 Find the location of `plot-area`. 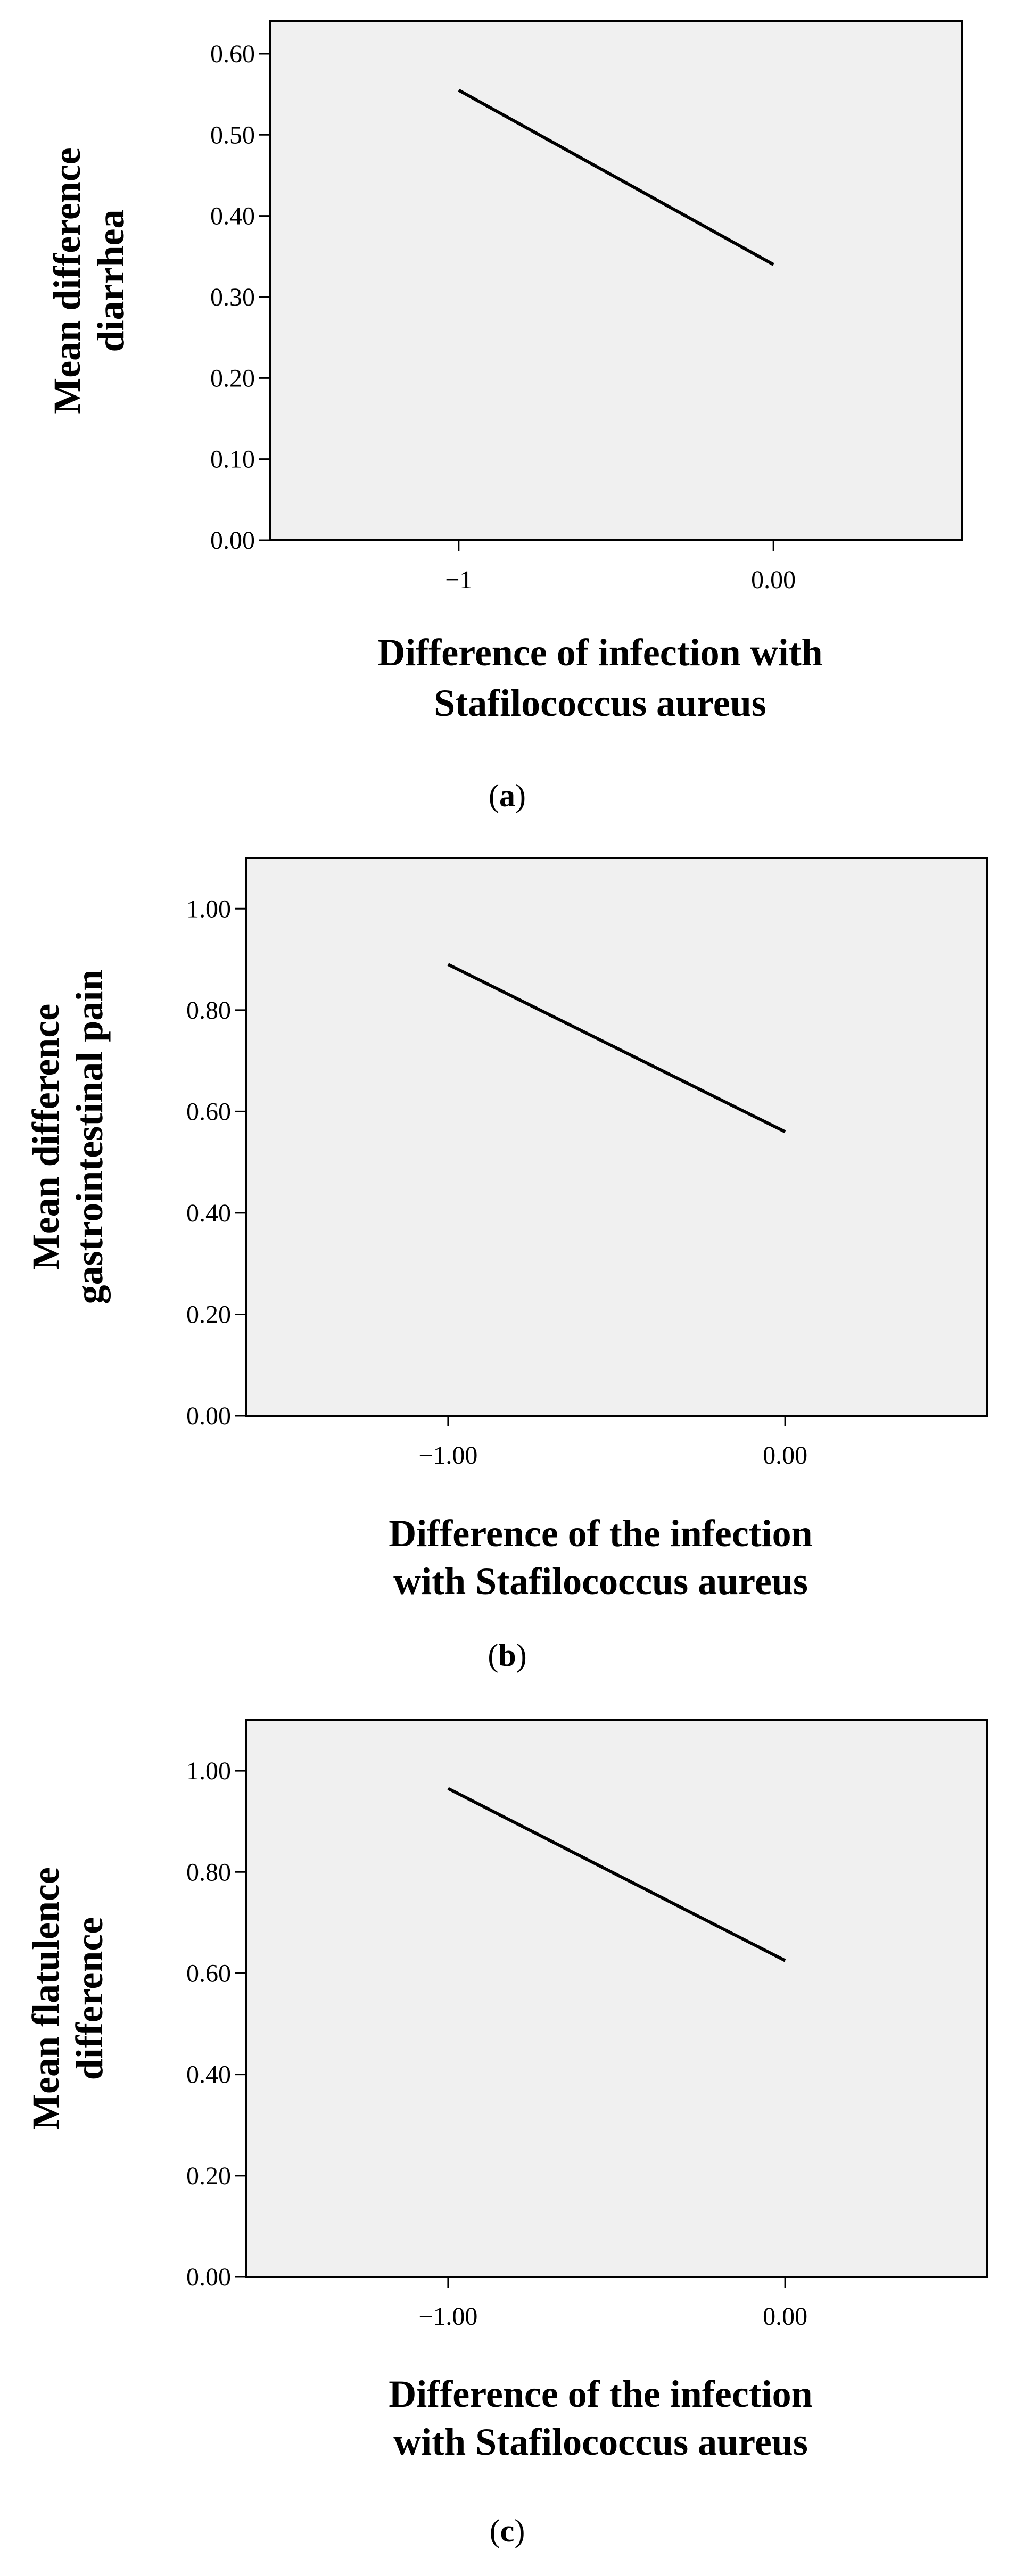

plot-area is located at coordinates (616, 280).